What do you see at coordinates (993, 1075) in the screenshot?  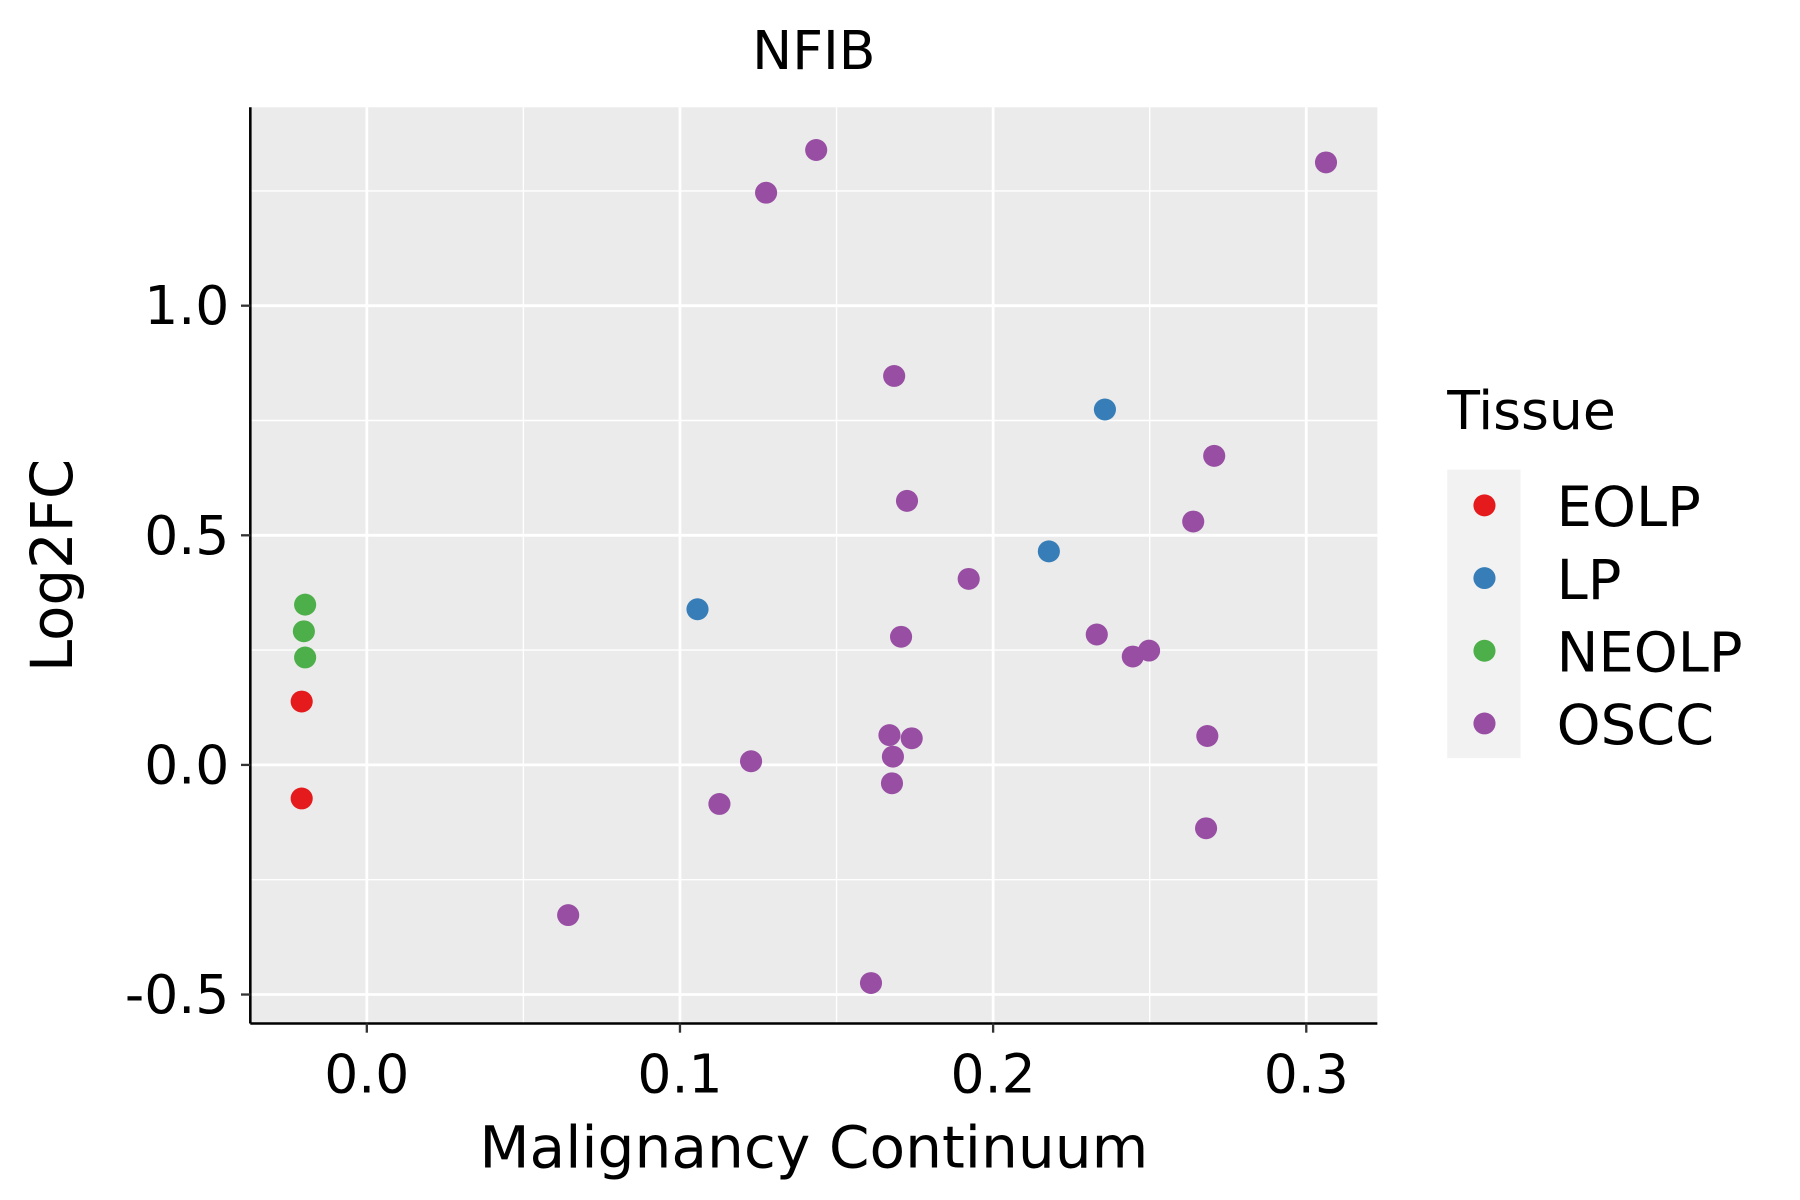 I see `x-tick-label: 0.2` at bounding box center [993, 1075].